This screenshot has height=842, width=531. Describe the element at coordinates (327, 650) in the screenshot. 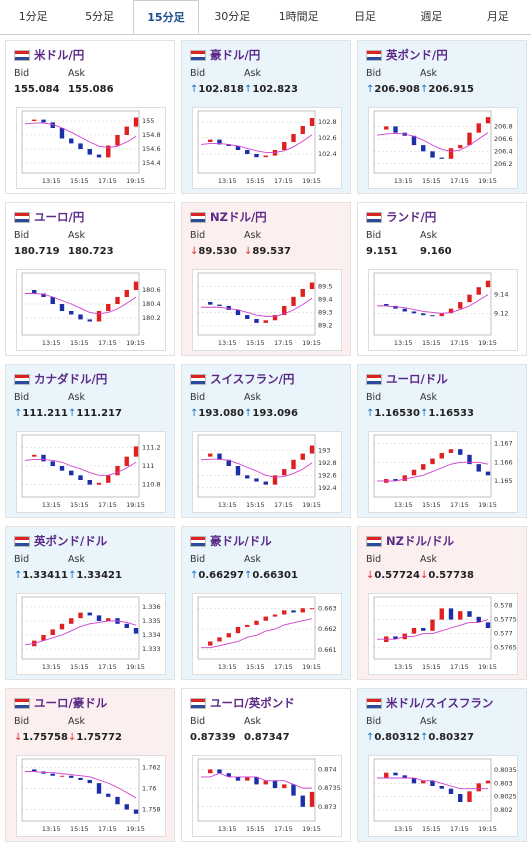

I see `y-tick-label: 0.661` at that location.